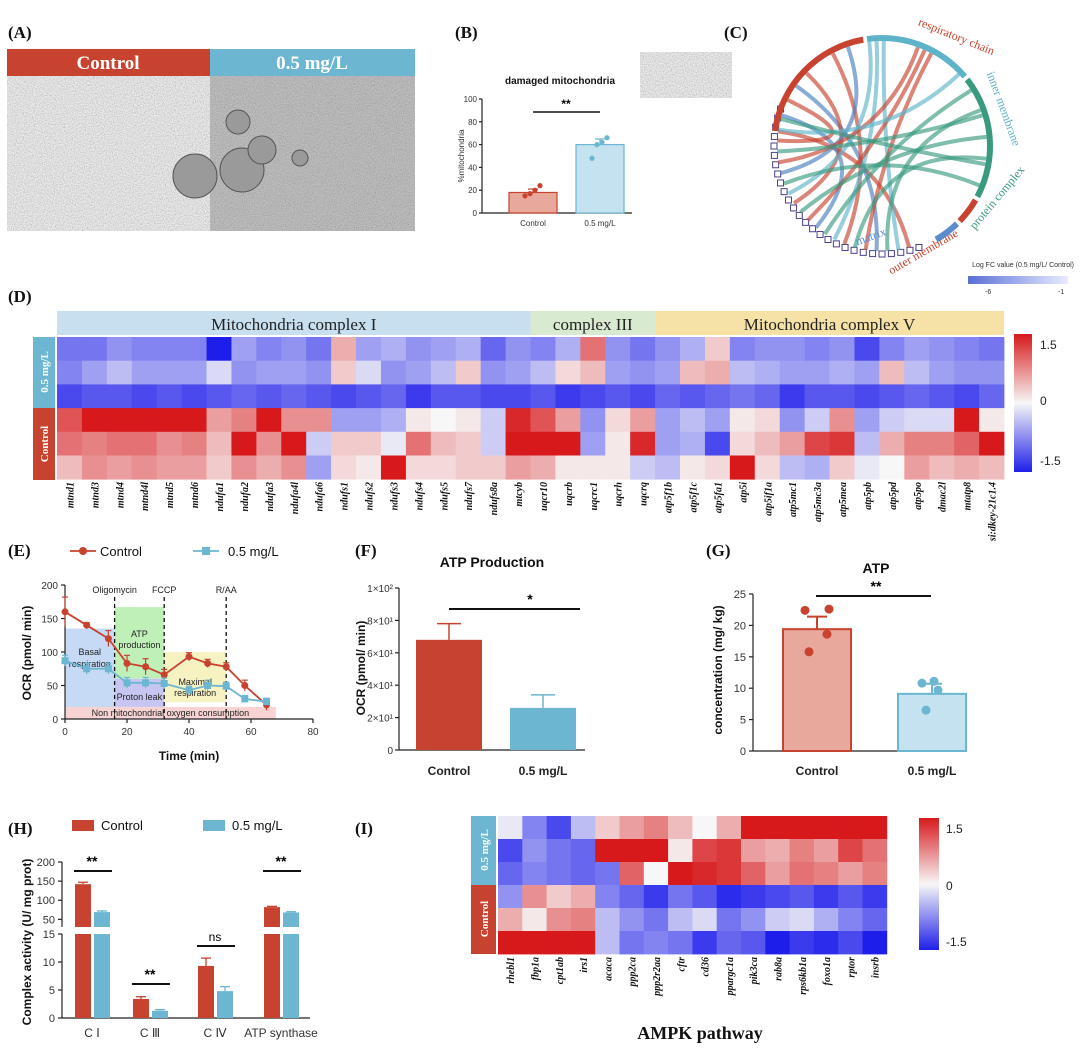 This screenshot has height=1049, width=1080. What do you see at coordinates (312, 62) in the screenshot?
I see `treat-header-bar` at bounding box center [312, 62].